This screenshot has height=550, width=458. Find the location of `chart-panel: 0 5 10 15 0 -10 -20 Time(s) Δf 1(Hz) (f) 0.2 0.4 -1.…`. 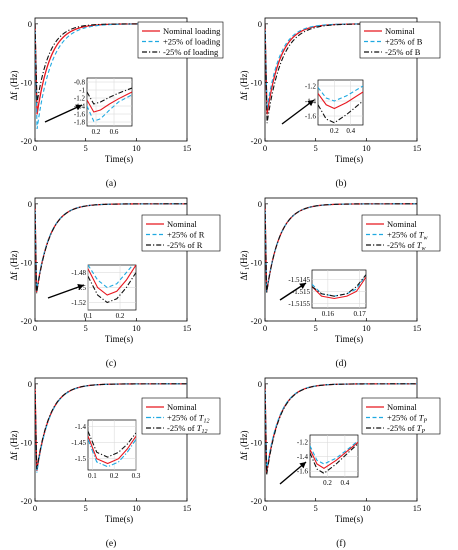

chart-panel: 0 5 10 15 0 -10 -20 Time(s) Δf 1(Hz) (f) 0.2 0.4 -1.… is located at coordinates (340, 463).